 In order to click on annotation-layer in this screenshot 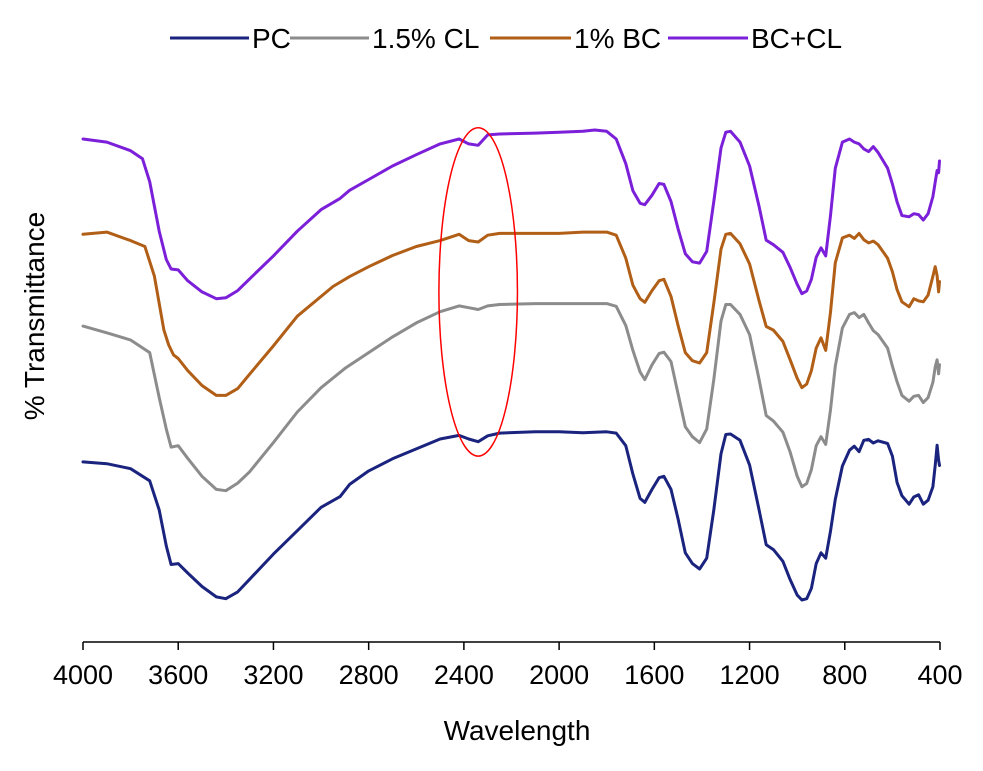, I will do `click(478, 292)`.